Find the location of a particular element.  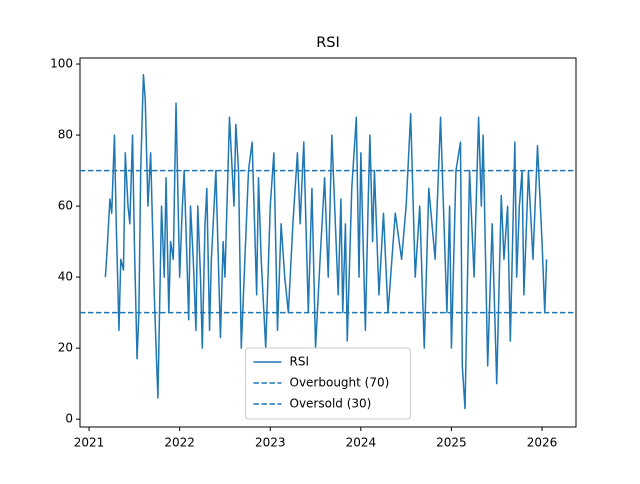

x-tick-label: 2021 is located at coordinates (89, 443).